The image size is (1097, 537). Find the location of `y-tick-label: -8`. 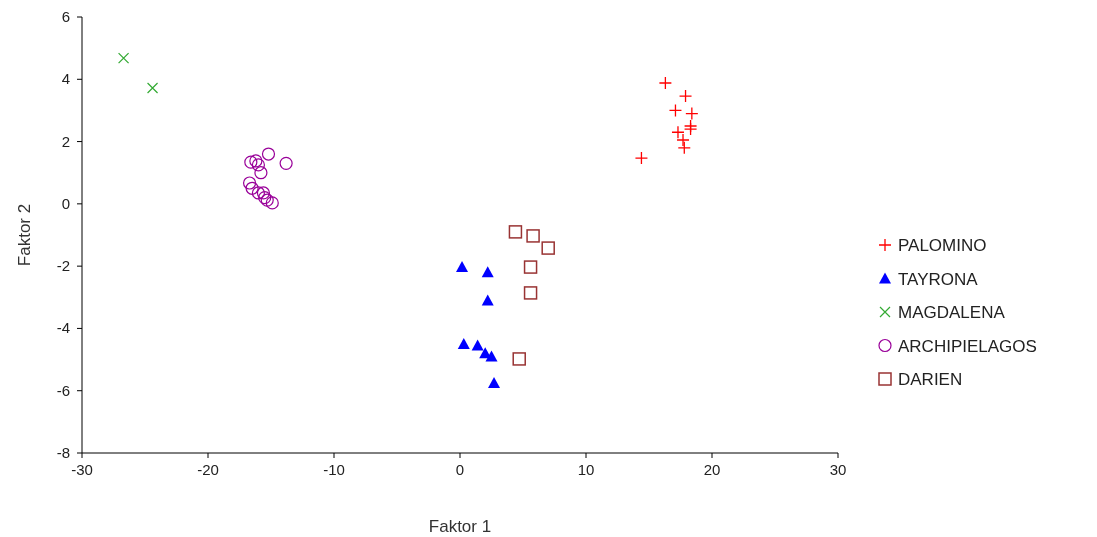

y-tick-label: -8 is located at coordinates (63, 452).